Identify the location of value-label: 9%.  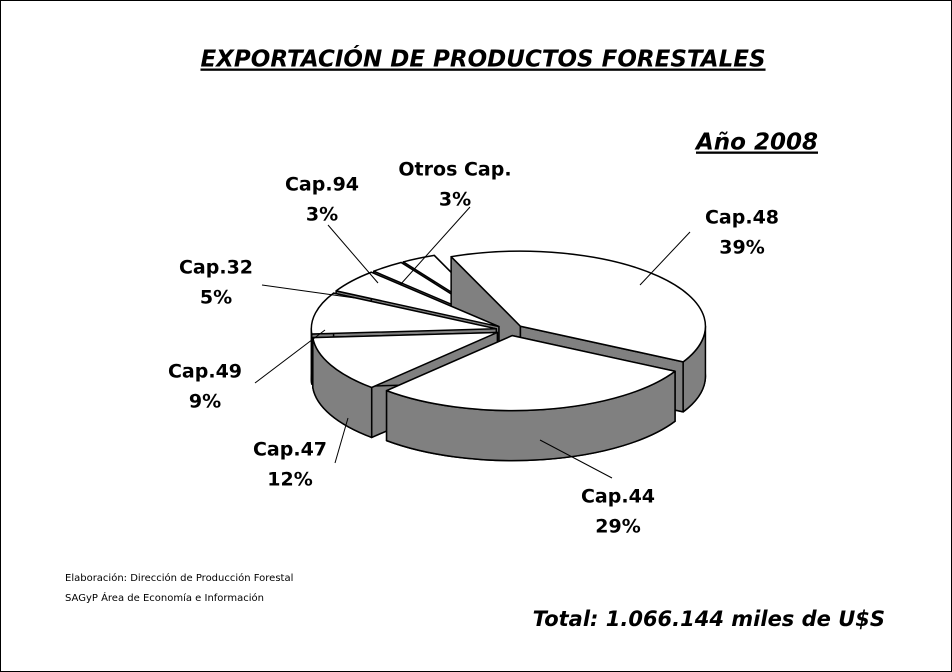
(205, 402).